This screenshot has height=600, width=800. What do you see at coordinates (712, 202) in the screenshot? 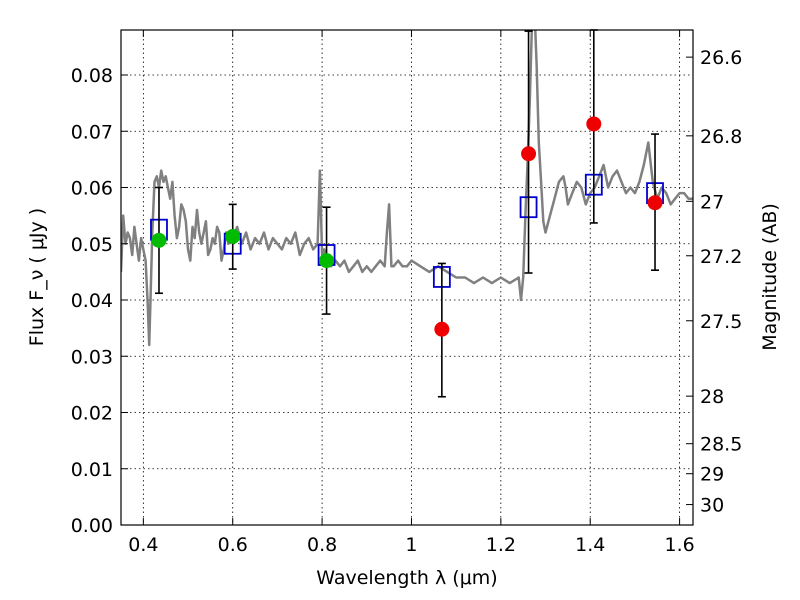
I see `right-tick-label: 27` at bounding box center [712, 202].